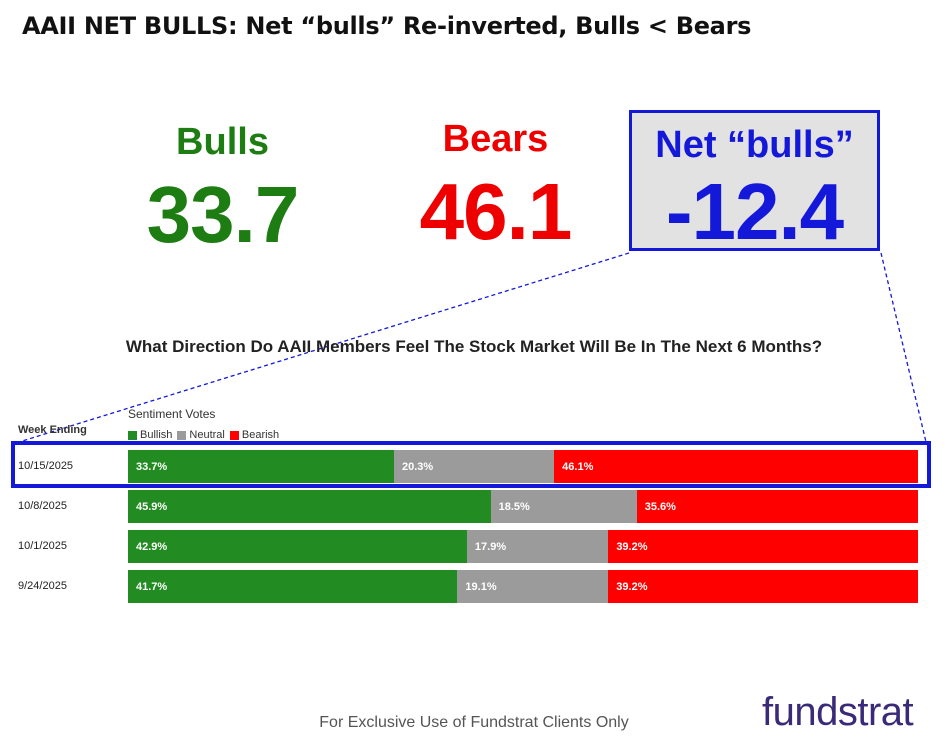 Image resolution: width=948 pixels, height=740 pixels. I want to click on stacked-bar: 41.7% 19.1% 39.2%, so click(523, 586).